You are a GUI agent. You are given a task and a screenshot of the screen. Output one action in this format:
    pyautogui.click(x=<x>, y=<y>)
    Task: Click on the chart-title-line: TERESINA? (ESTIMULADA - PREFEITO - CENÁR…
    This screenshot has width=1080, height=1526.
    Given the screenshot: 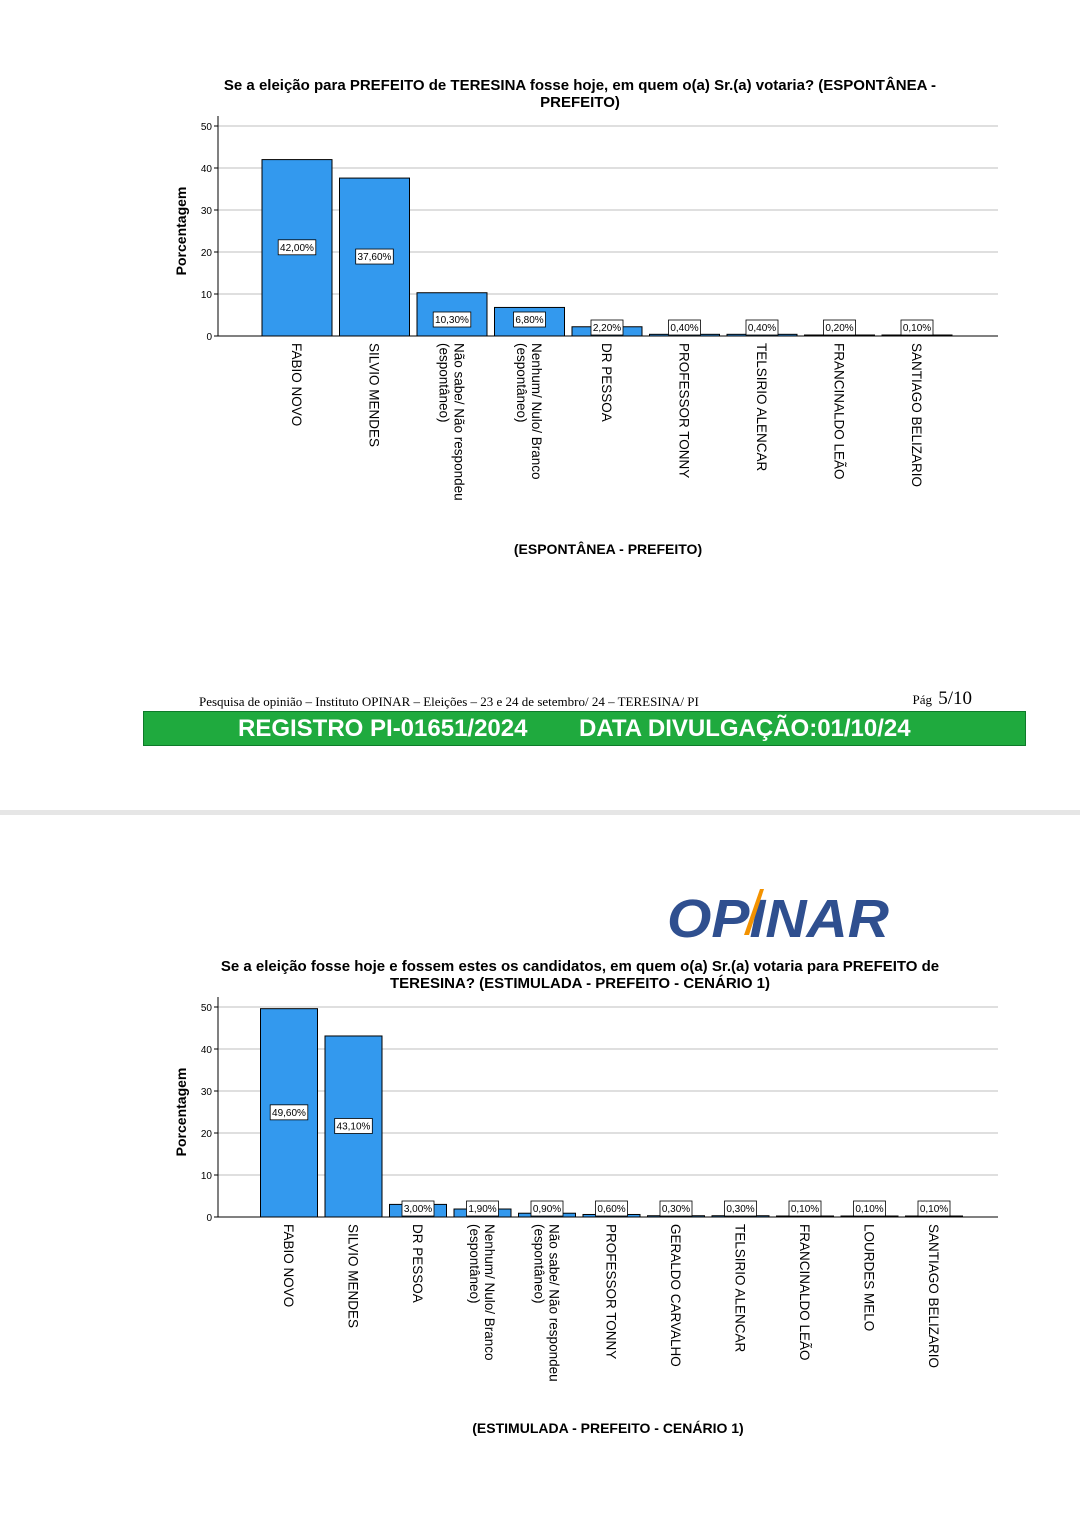 What is the action you would take?
    pyautogui.click(x=580, y=983)
    